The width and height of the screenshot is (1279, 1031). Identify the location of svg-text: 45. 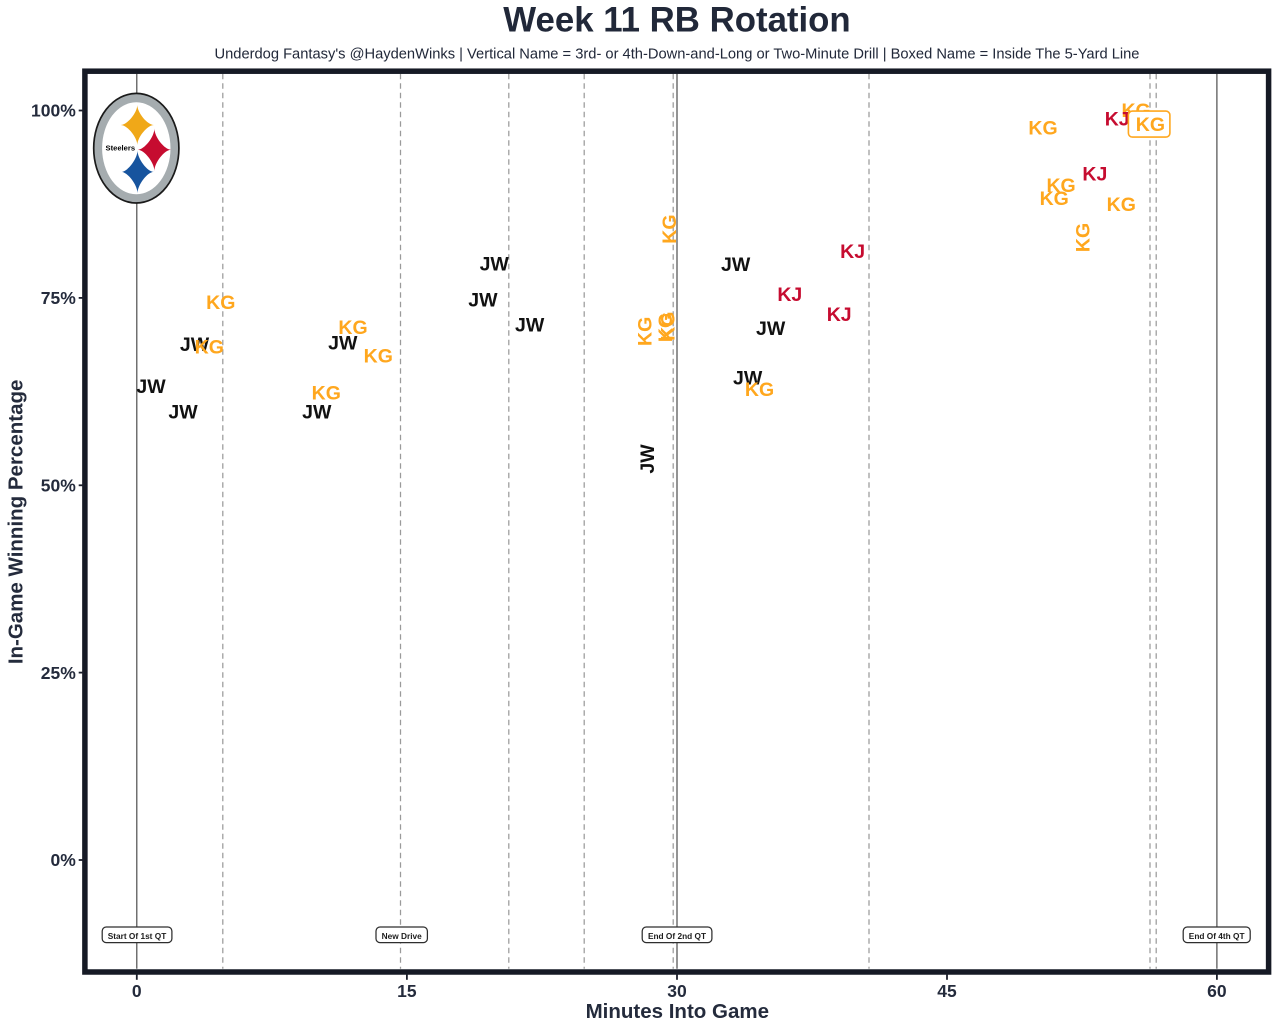
(947, 991).